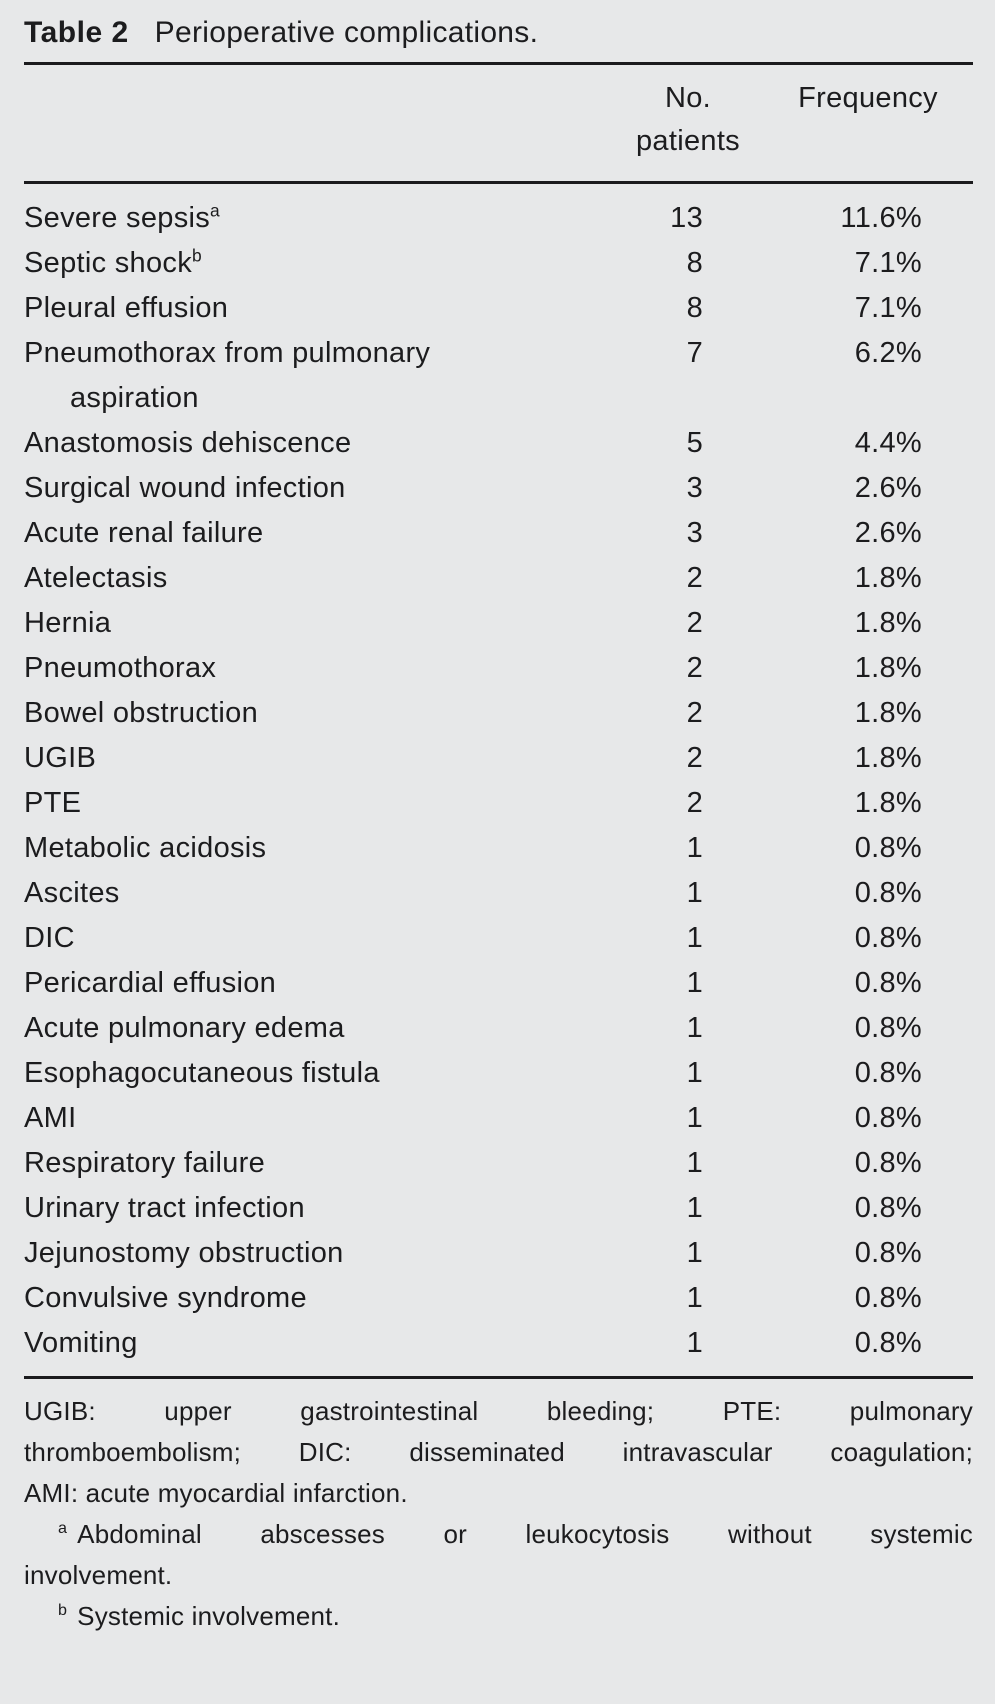 This screenshot has height=1704, width=995. What do you see at coordinates (694, 353) in the screenshot?
I see `patients-count: 7` at bounding box center [694, 353].